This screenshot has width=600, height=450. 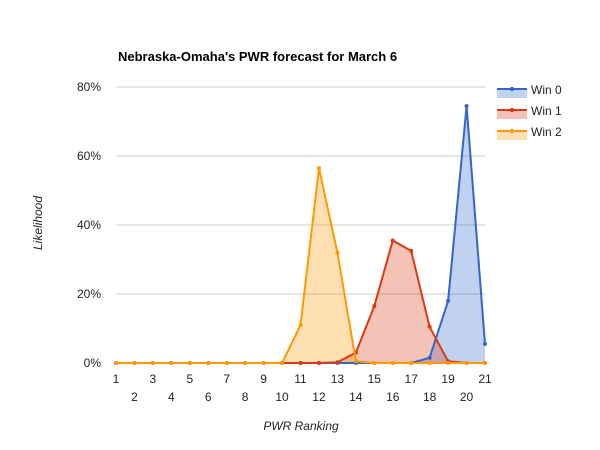 What do you see at coordinates (116, 379) in the screenshot?
I see `x-tick-label: 1` at bounding box center [116, 379].